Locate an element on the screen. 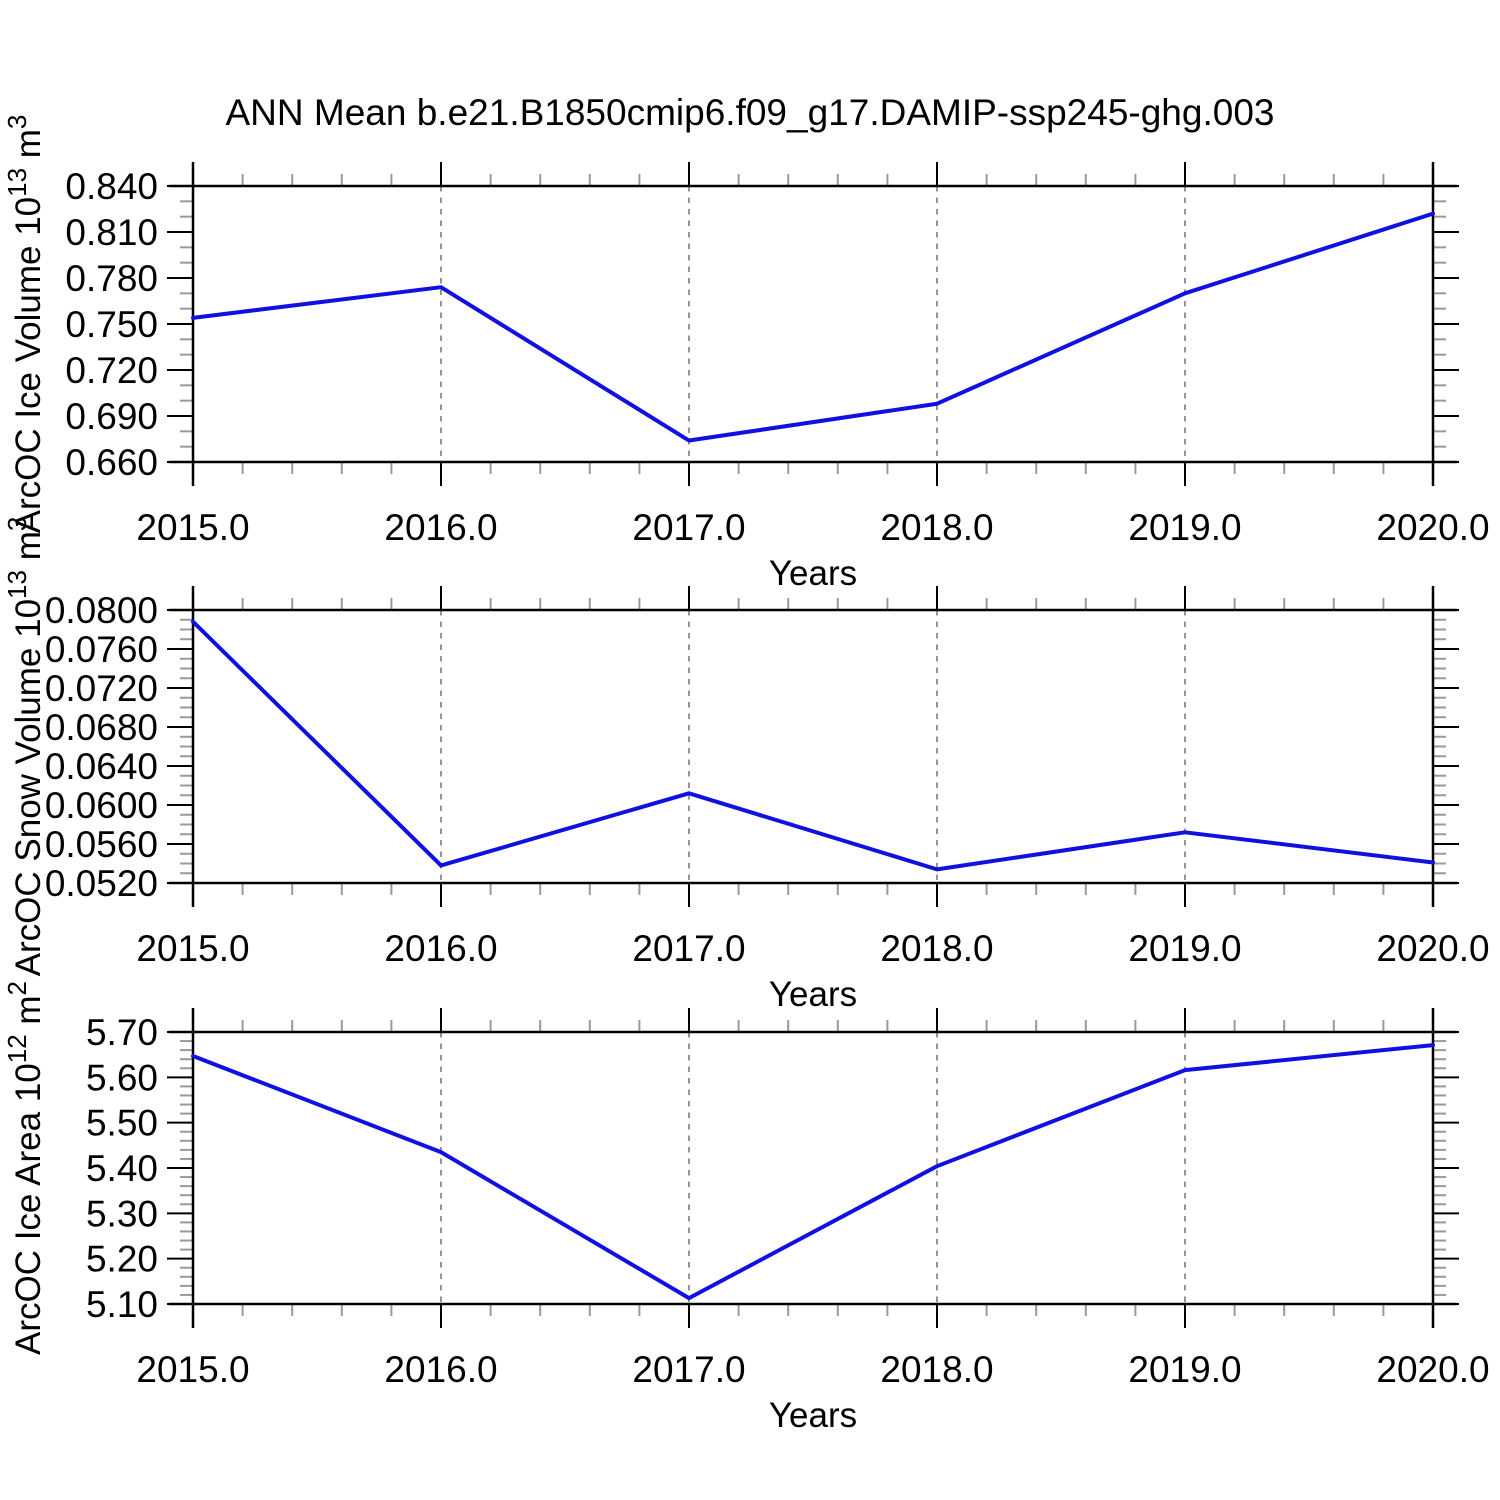 The width and height of the screenshot is (1500, 1500). ytick-label: 0.0520 is located at coordinates (101, 883).